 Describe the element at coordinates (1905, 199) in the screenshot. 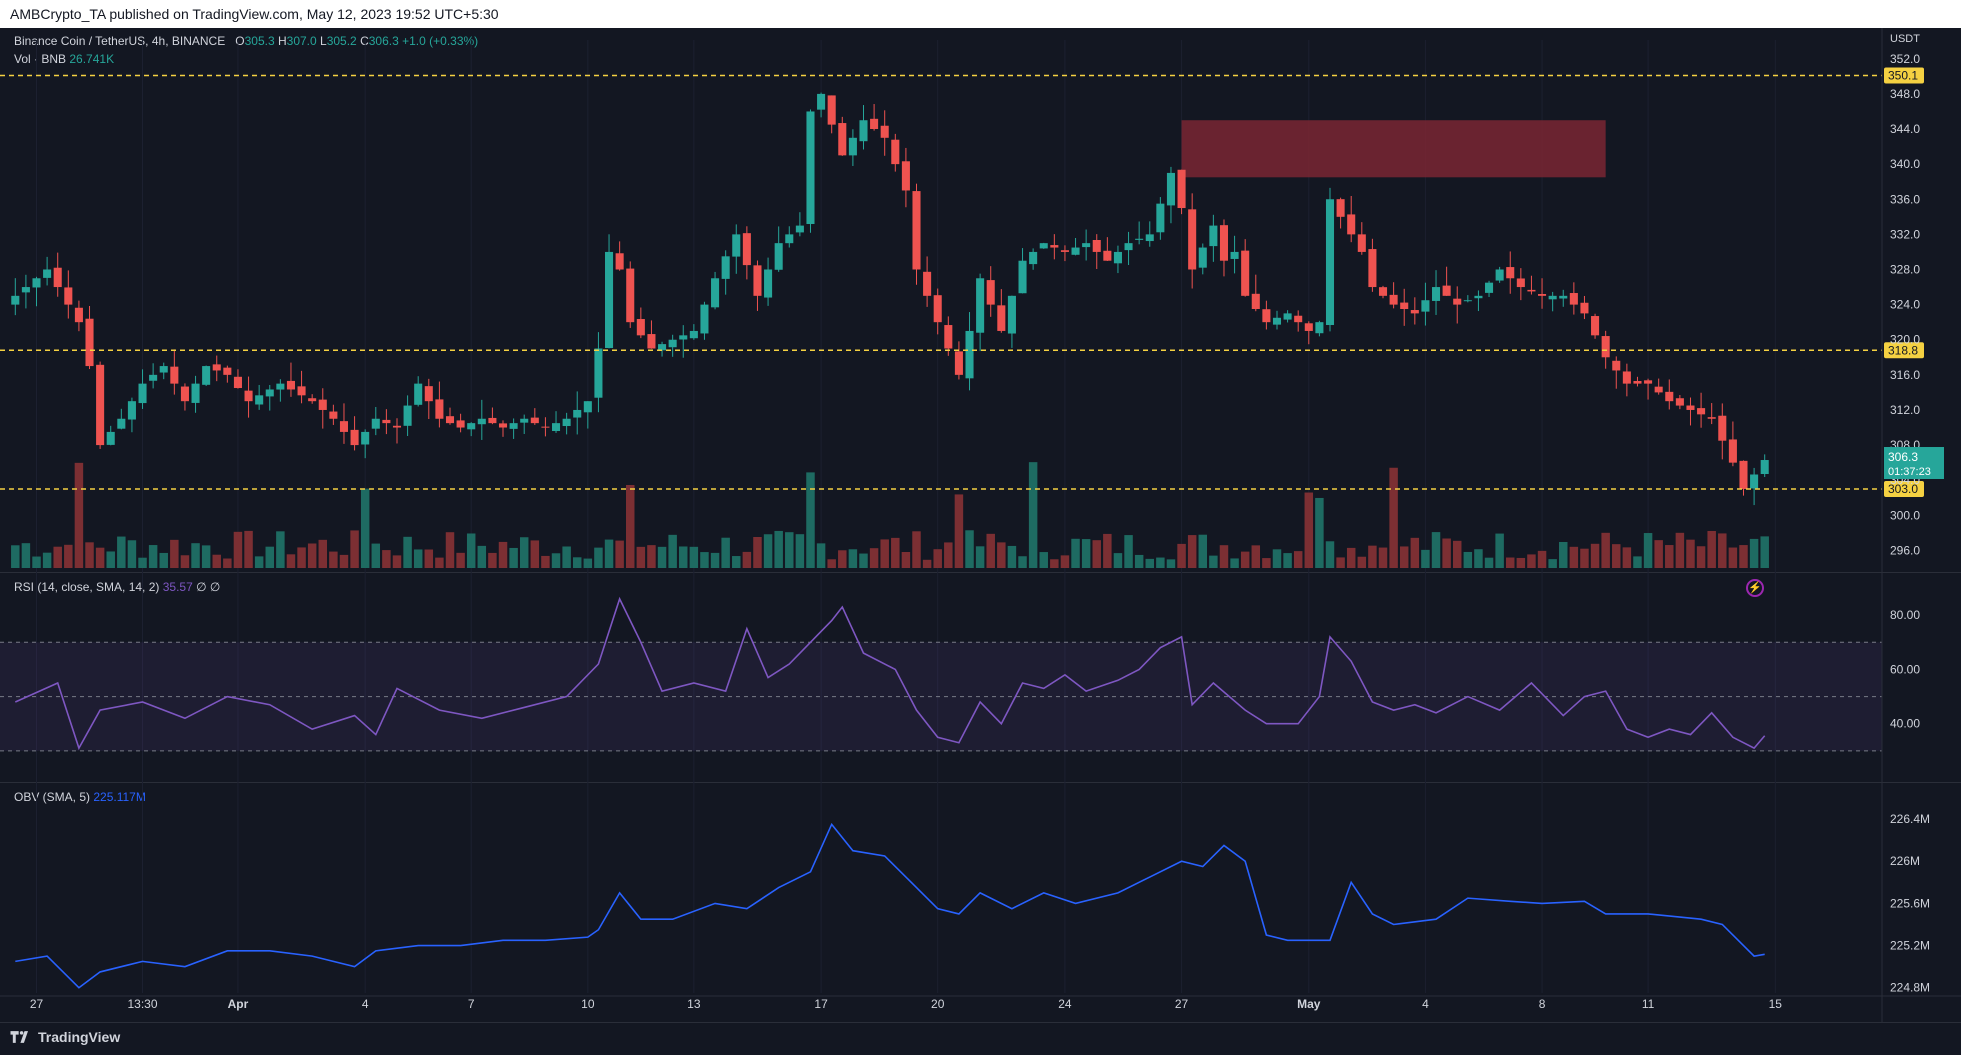

I see `price-tick-label: 336.0` at that location.